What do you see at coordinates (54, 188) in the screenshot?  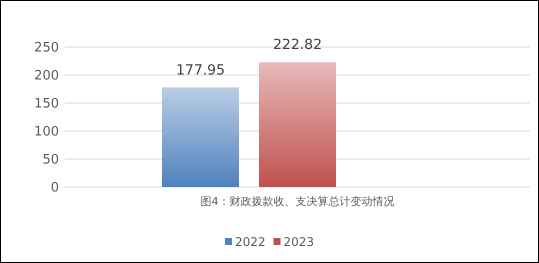 I see `y-tick-label: 0` at bounding box center [54, 188].